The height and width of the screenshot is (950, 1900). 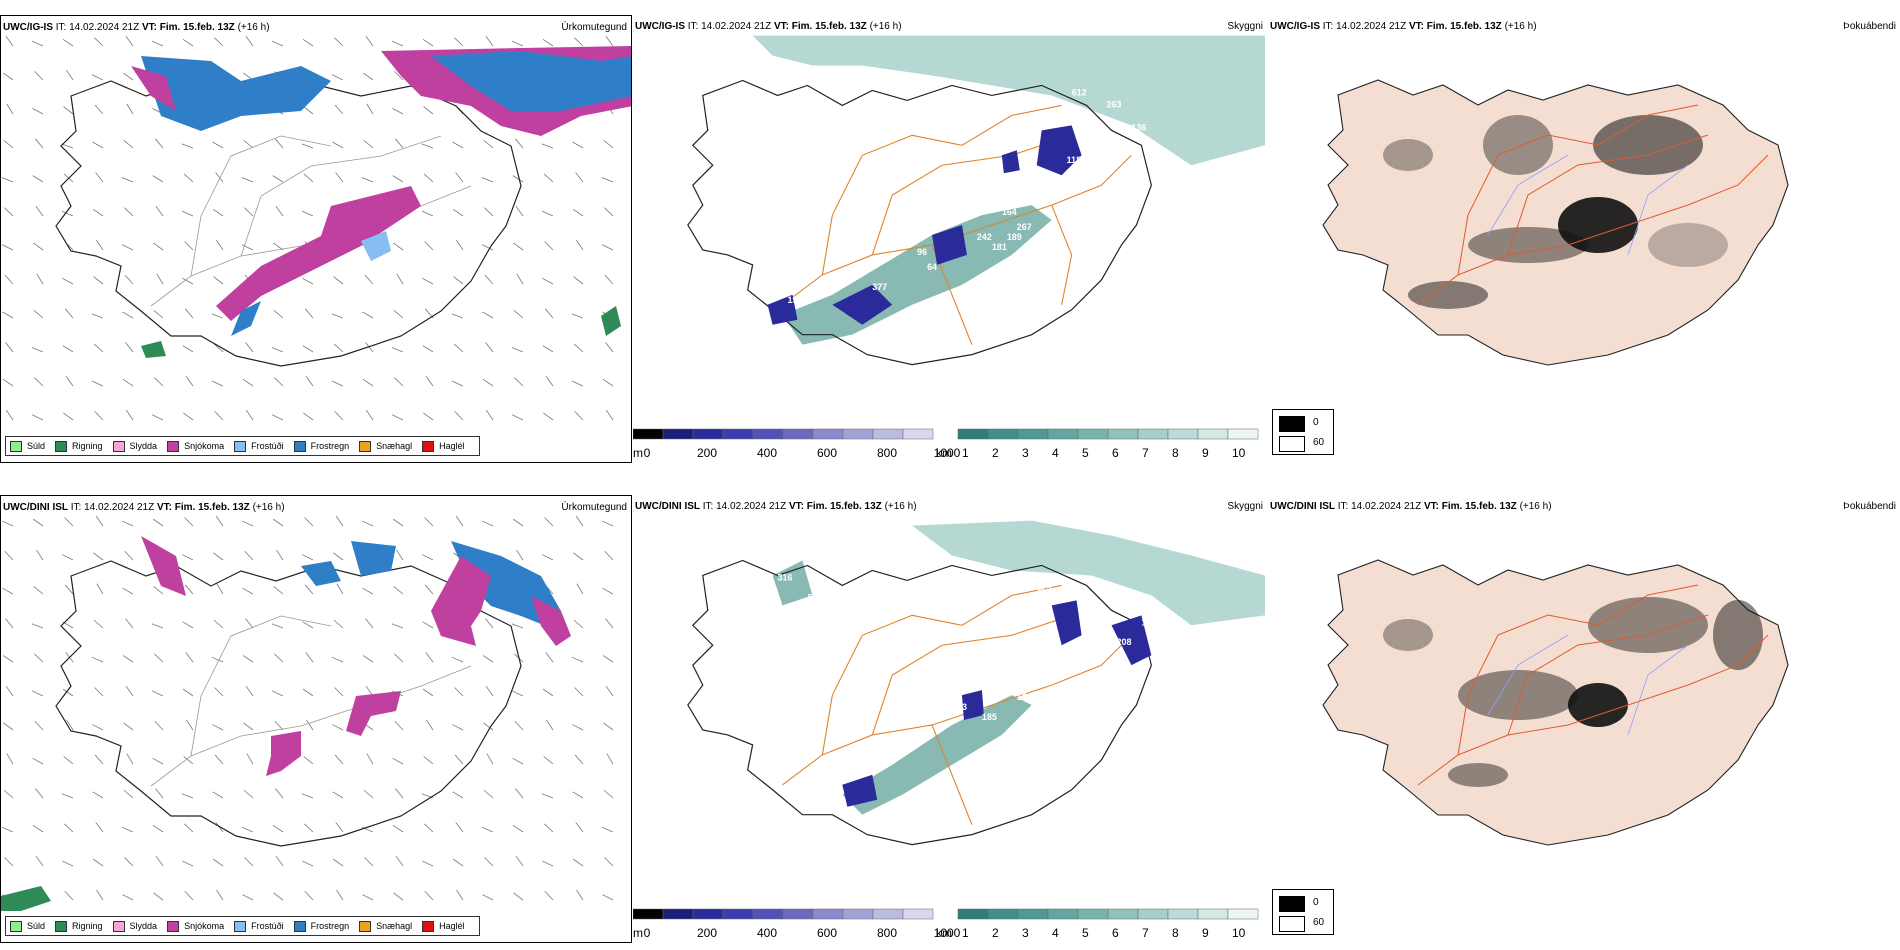 I want to click on vis-label: 267, so click(x=1024, y=227).